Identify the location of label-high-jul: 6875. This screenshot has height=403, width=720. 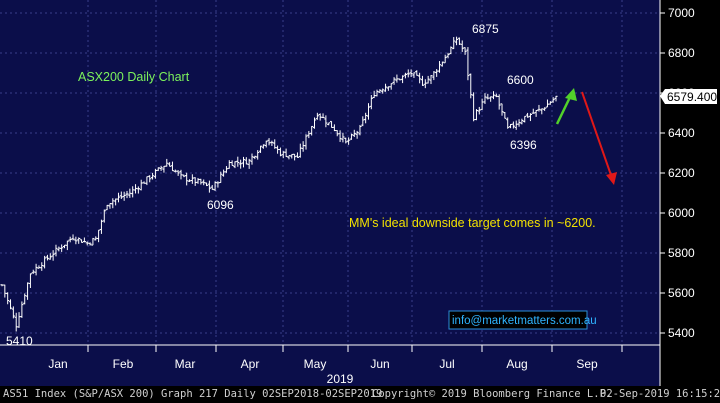
(485, 29).